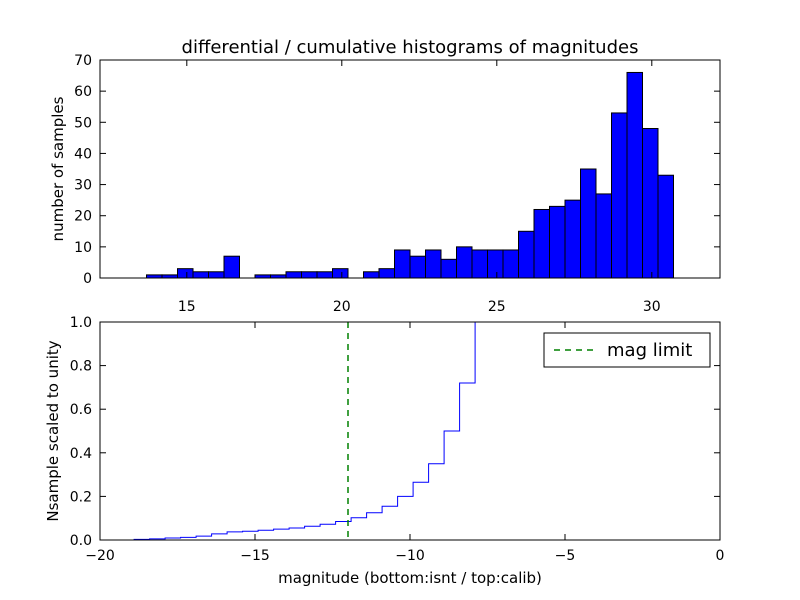 Image resolution: width=800 pixels, height=600 pixels. What do you see at coordinates (565, 556) in the screenshot?
I see `x-tick-label: −5` at bounding box center [565, 556].